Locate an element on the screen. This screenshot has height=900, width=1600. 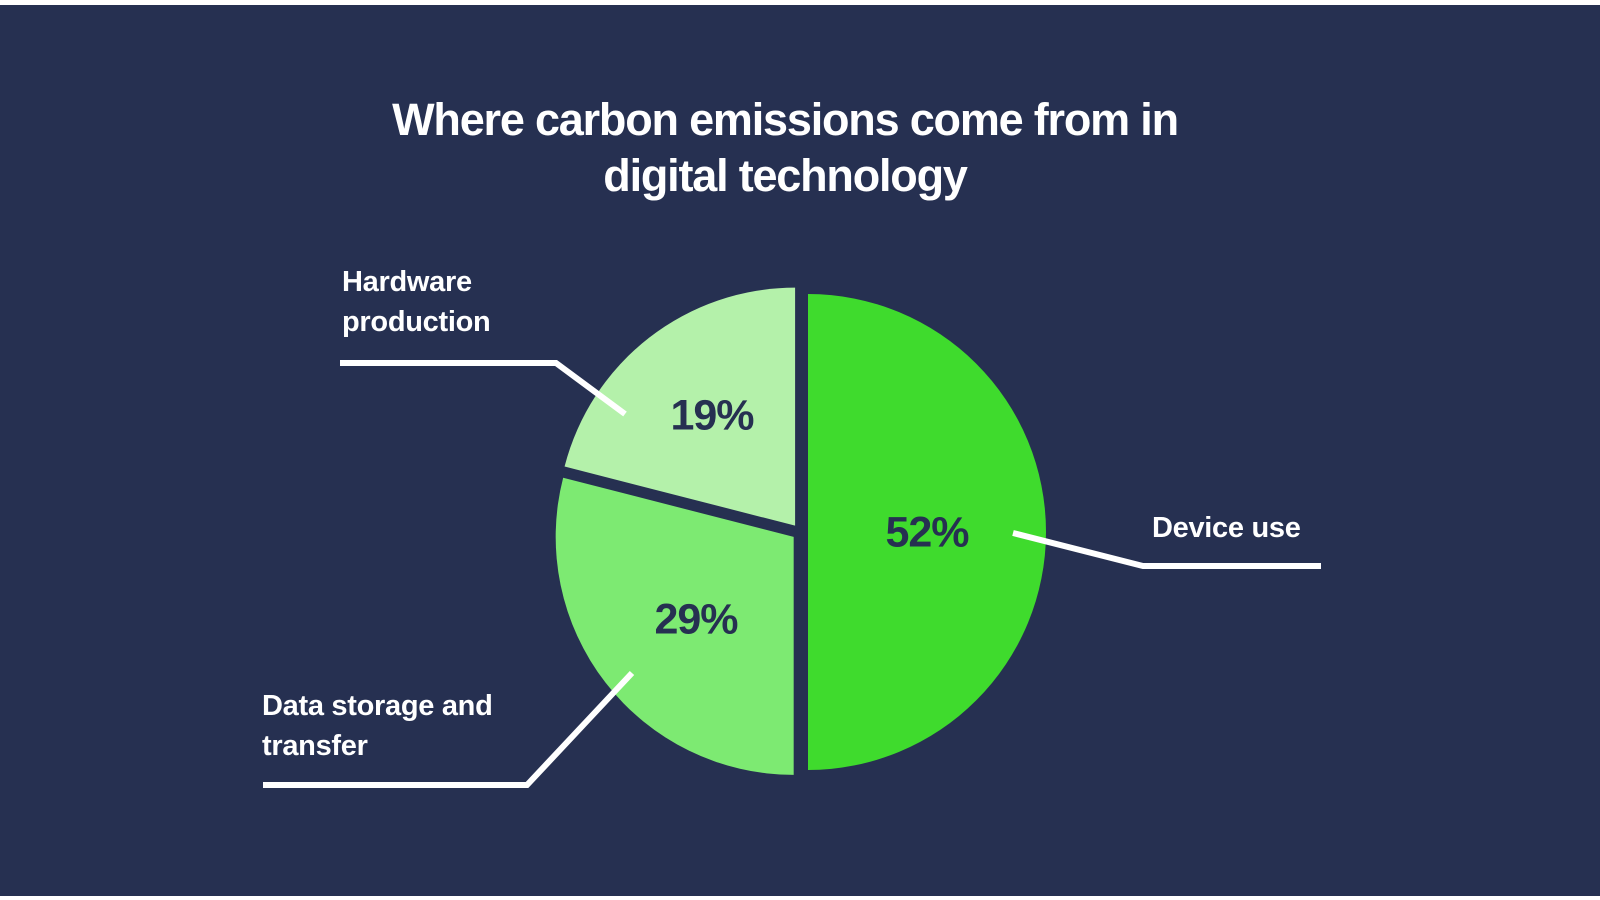
label-device-use: Device use is located at coordinates (1226, 528).